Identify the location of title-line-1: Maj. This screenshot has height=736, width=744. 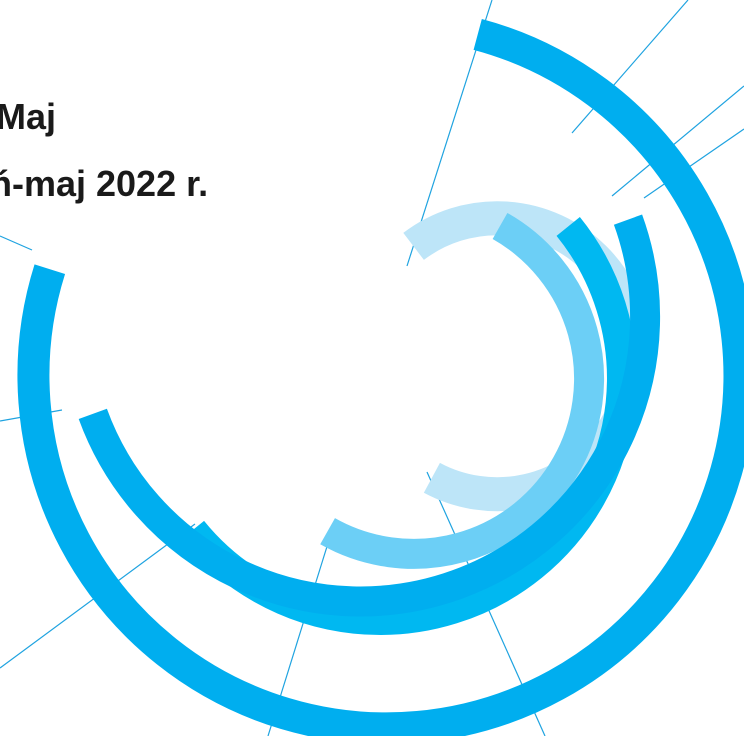
(28, 116).